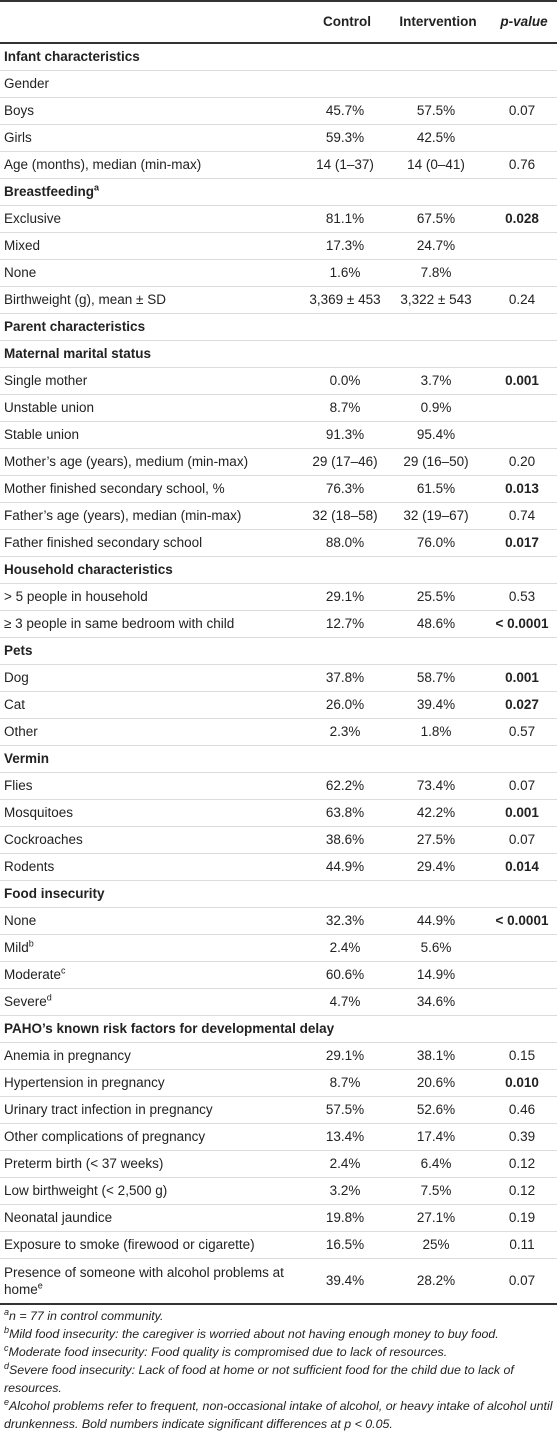 The width and height of the screenshot is (557, 1433). What do you see at coordinates (345, 462) in the screenshot?
I see `control-value: 29 (17–46)` at bounding box center [345, 462].